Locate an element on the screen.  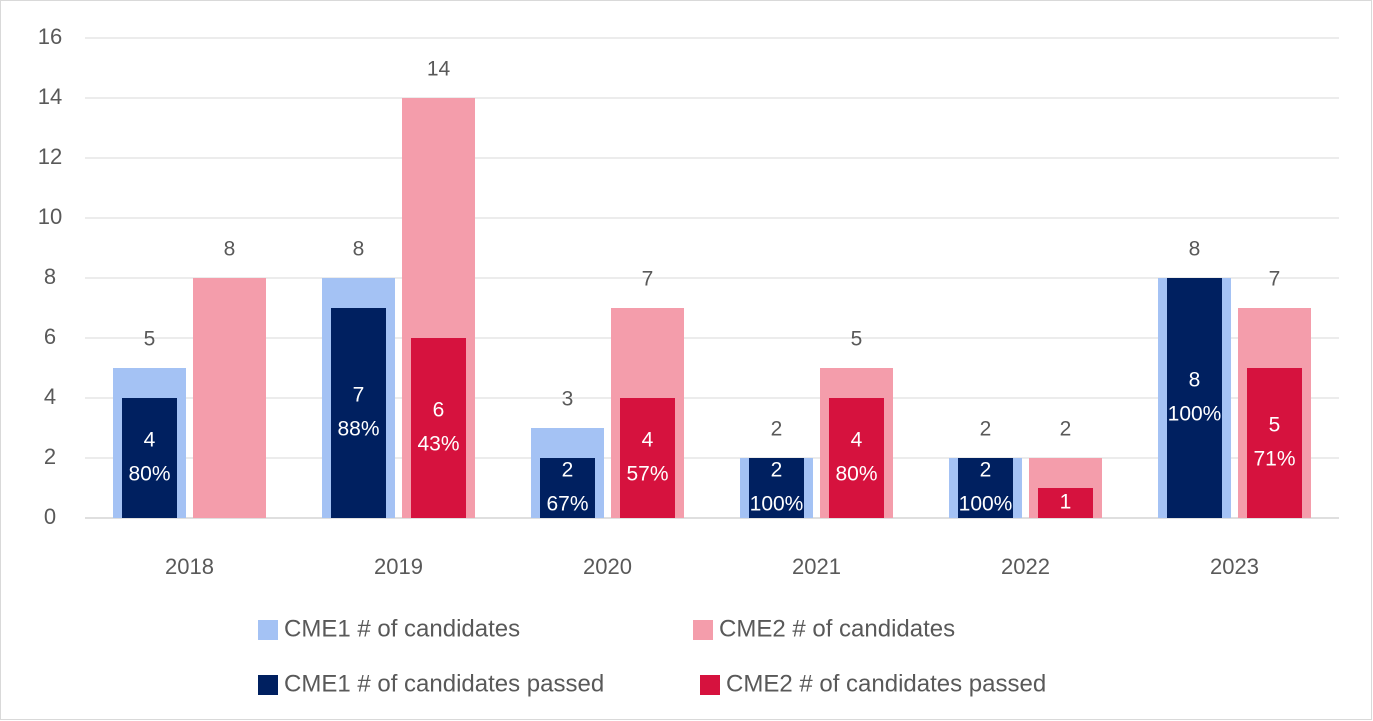
pass-rate-label: 43% is located at coordinates (438, 444).